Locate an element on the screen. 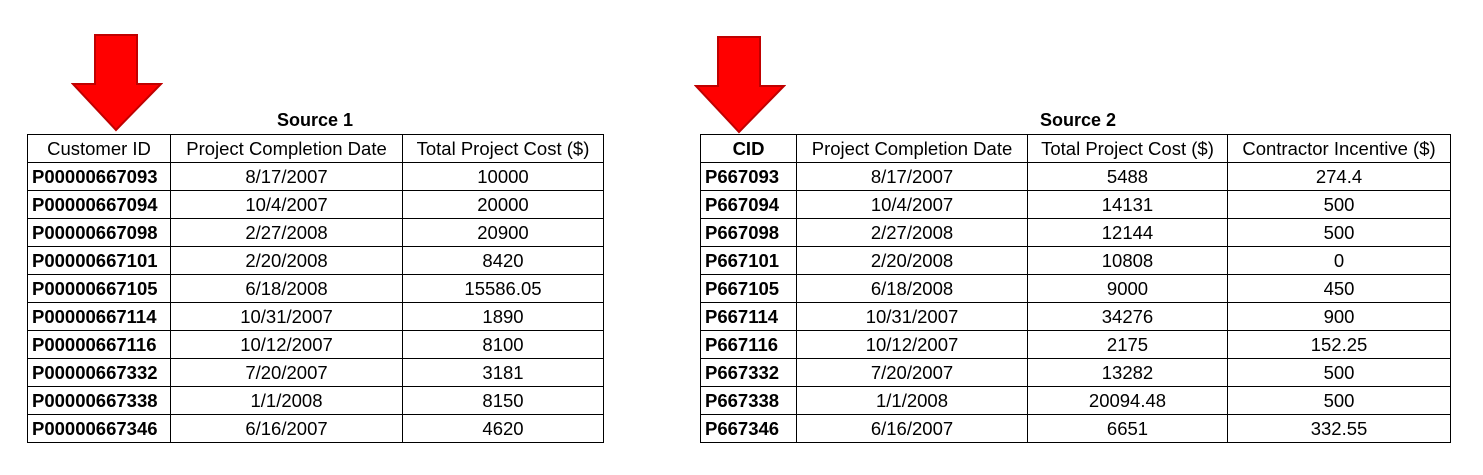 Image resolution: width=1483 pixels, height=475 pixels. table-row: P00000667338 1/1/2008 8150 is located at coordinates (315, 400).